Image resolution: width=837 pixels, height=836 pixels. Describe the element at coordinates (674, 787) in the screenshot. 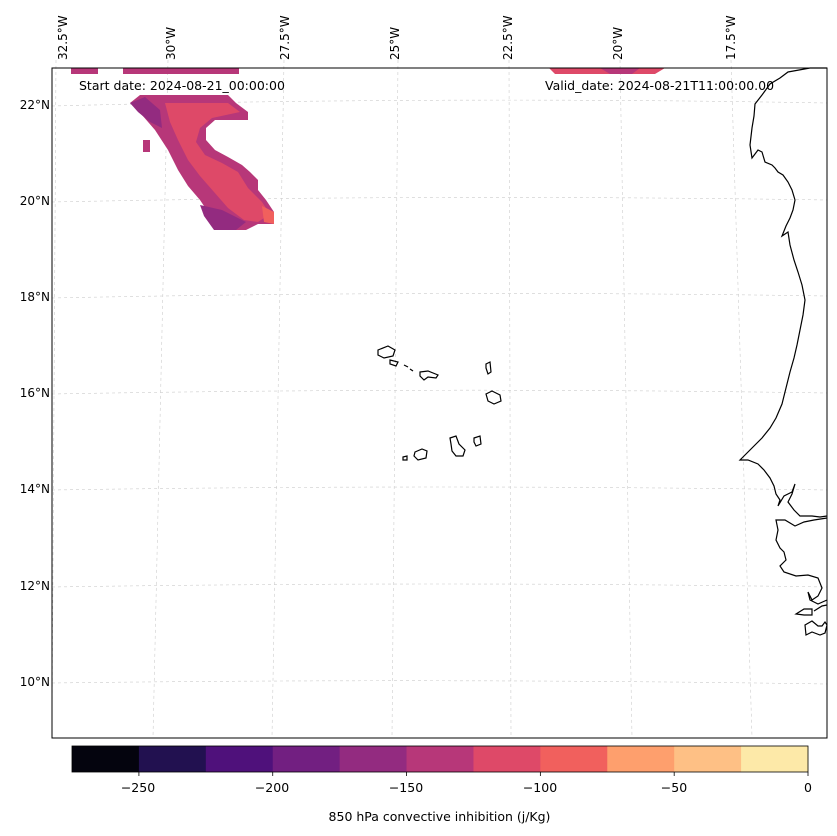

I see `colorbar-tick-label: −50` at that location.